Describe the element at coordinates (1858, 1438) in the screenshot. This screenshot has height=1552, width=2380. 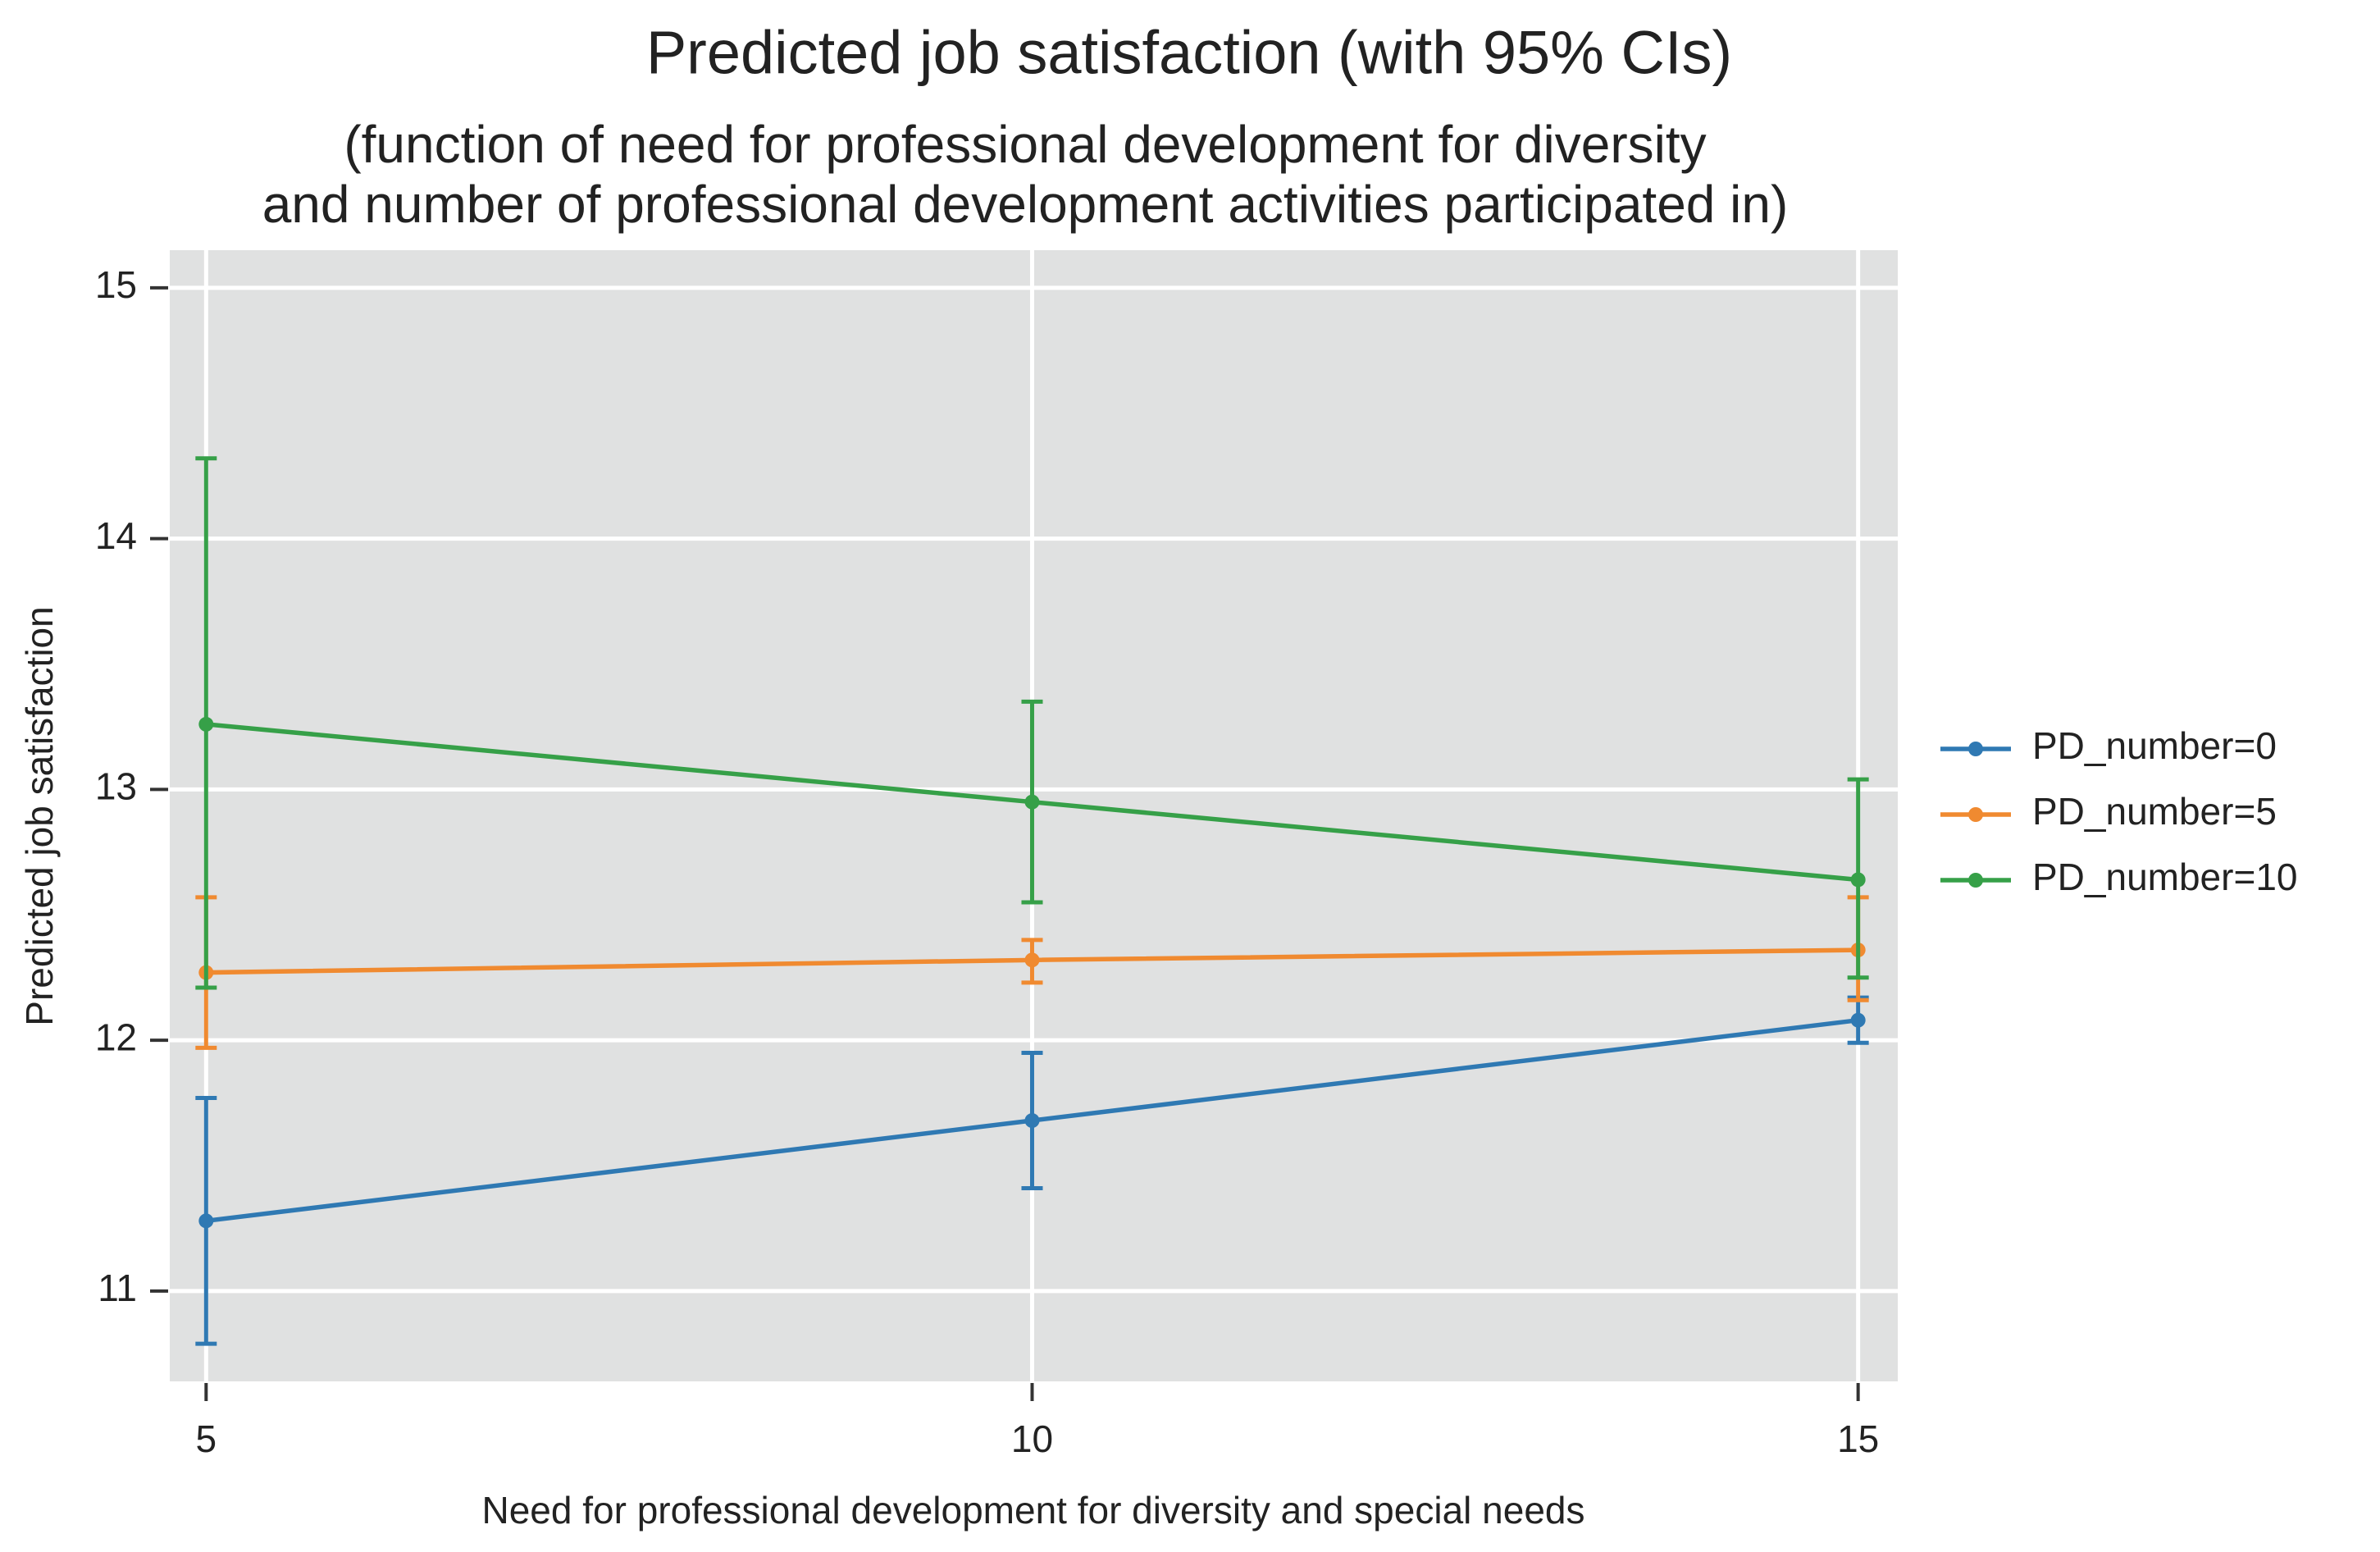
I see `x-tick-label: 15` at that location.